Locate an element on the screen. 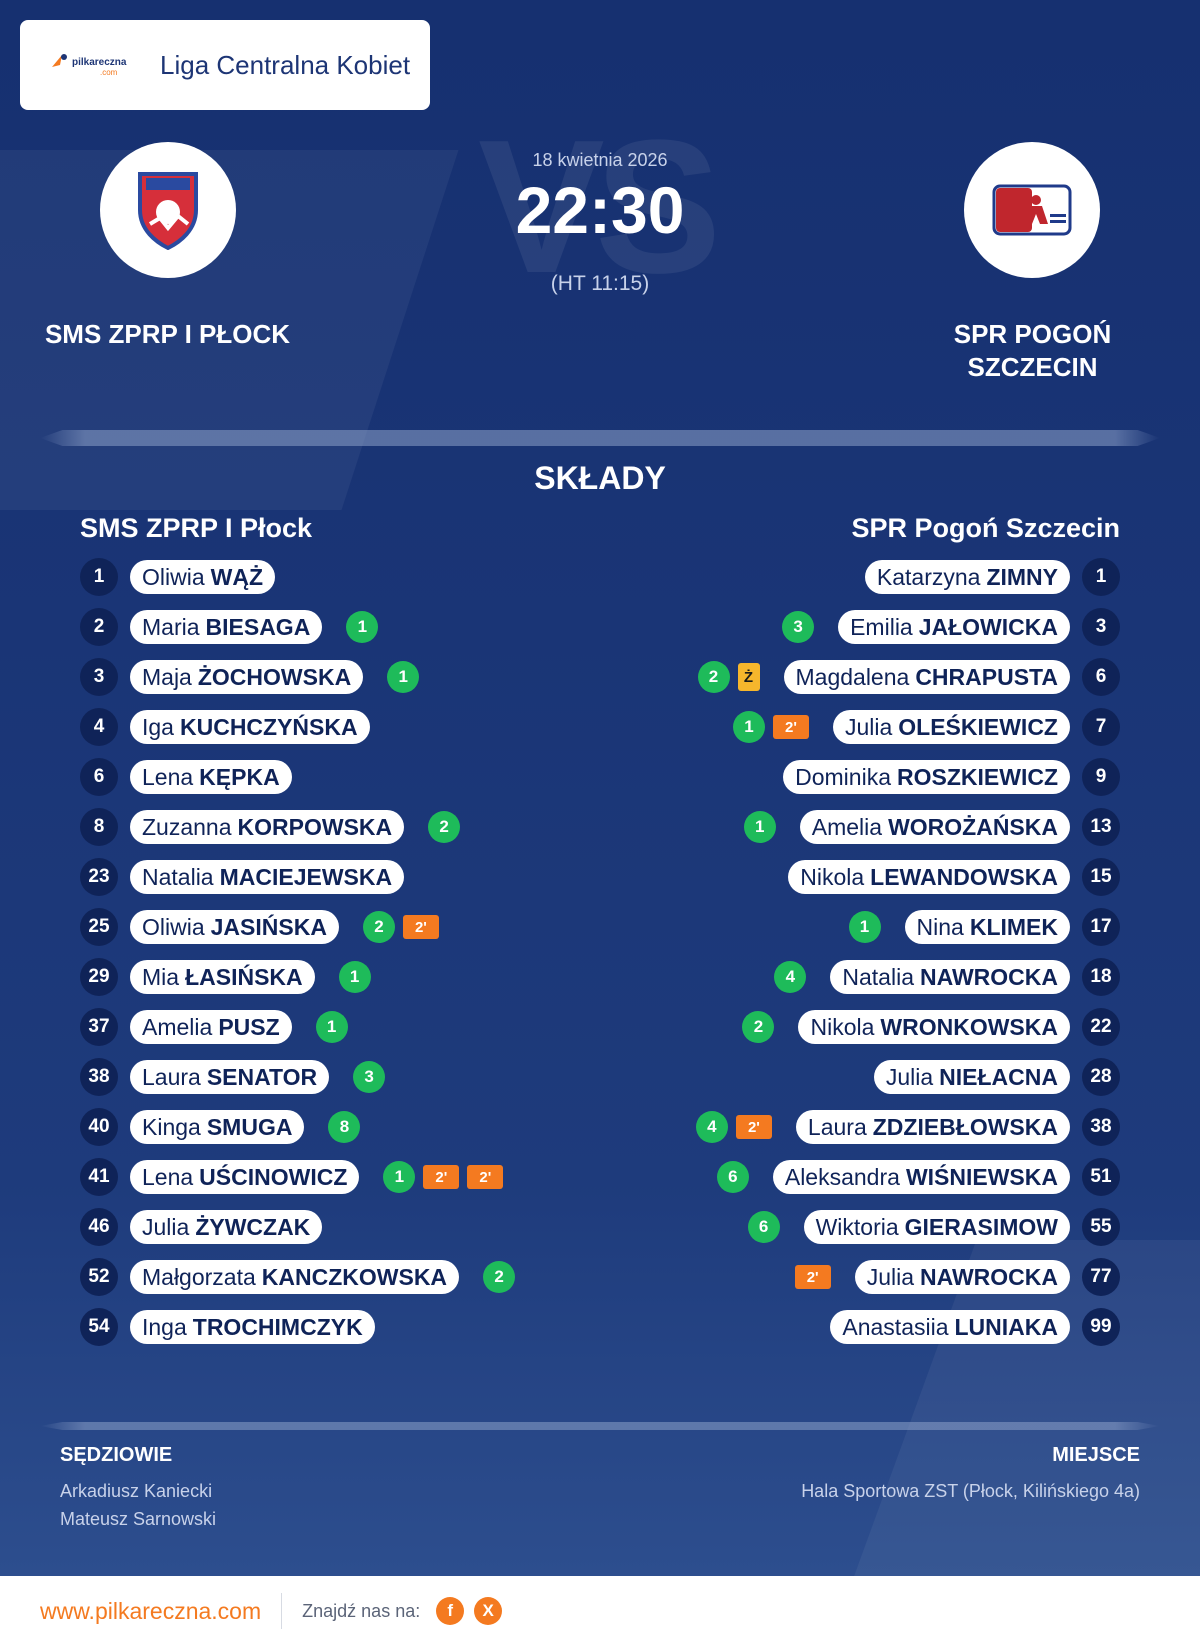  player-number: 7 is located at coordinates (1101, 727).